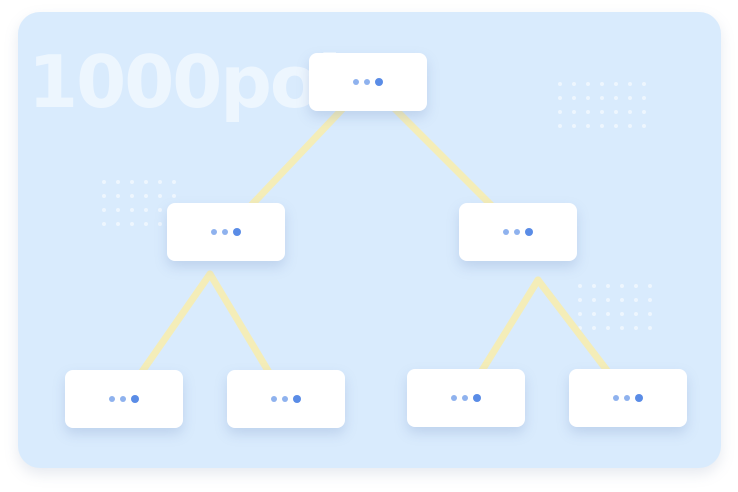 The image size is (738, 492). Describe the element at coordinates (368, 82) in the screenshot. I see `tree-node-root` at that location.